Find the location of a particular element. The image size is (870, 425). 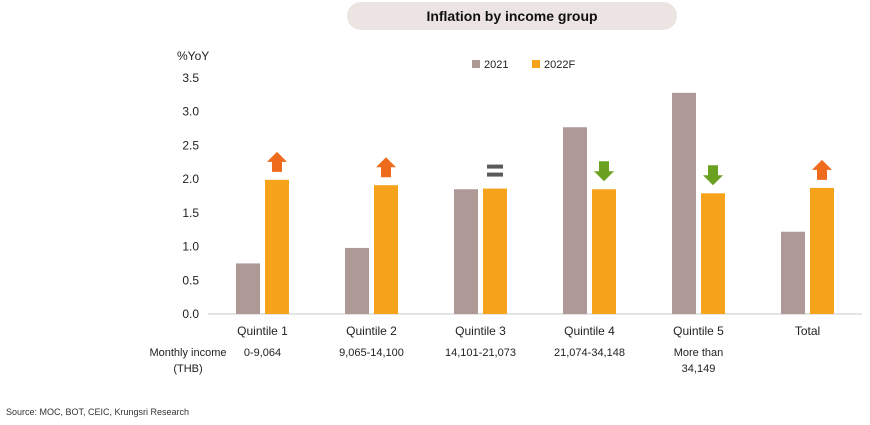

bar-2022f-total is located at coordinates (822, 250).